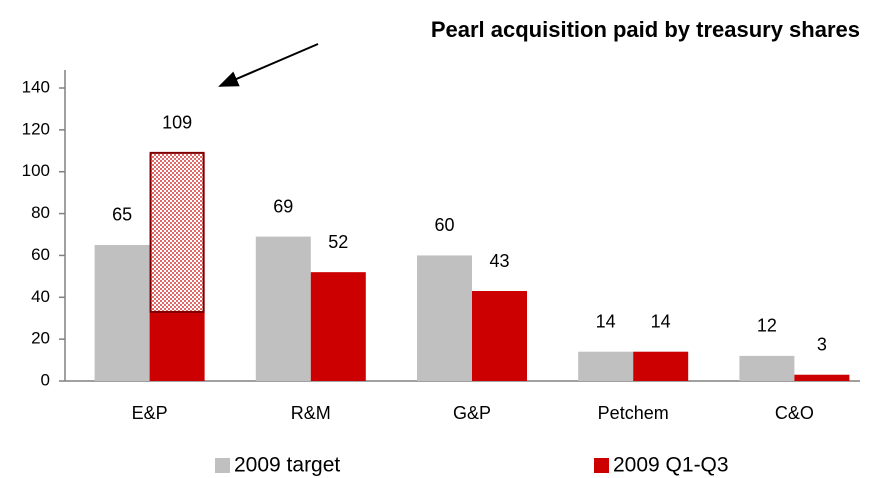 This screenshot has height=478, width=870. What do you see at coordinates (338, 242) in the screenshot?
I see `value-label: 52` at bounding box center [338, 242].